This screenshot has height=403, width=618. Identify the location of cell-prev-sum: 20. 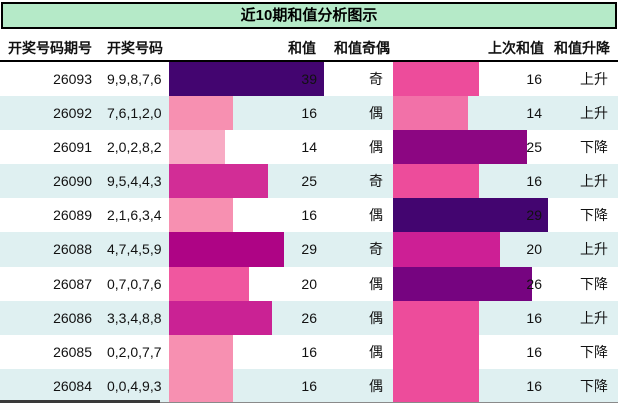
(534, 249).